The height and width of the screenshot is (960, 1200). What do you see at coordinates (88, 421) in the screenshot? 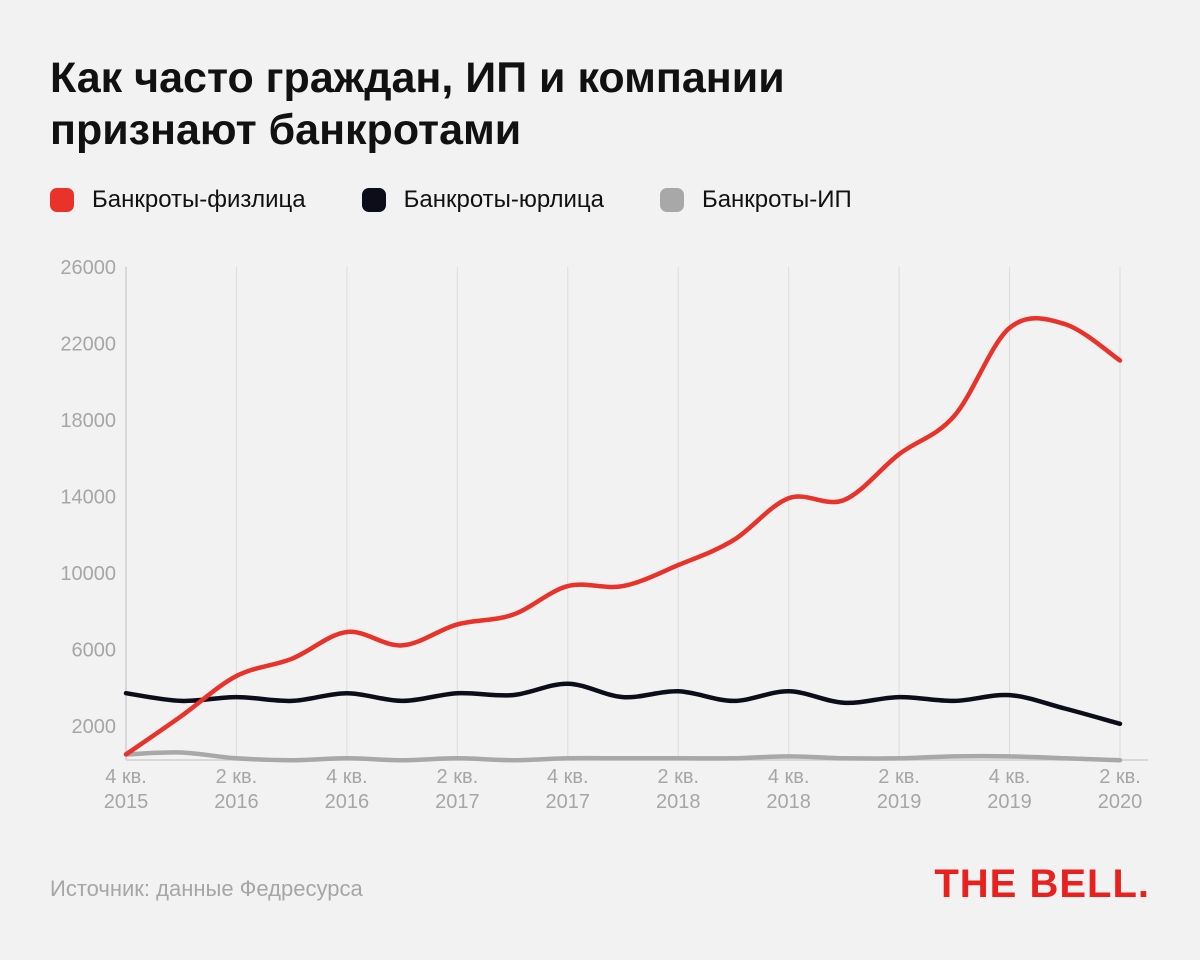
I see `y-tick-label-2: 18000` at bounding box center [88, 421].